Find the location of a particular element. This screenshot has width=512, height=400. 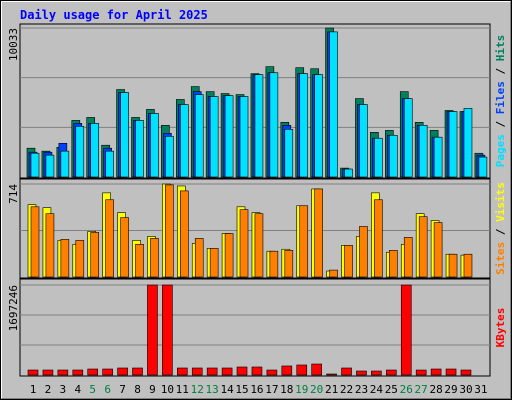

legend-entry: KBytes is located at coordinates (500, 328).